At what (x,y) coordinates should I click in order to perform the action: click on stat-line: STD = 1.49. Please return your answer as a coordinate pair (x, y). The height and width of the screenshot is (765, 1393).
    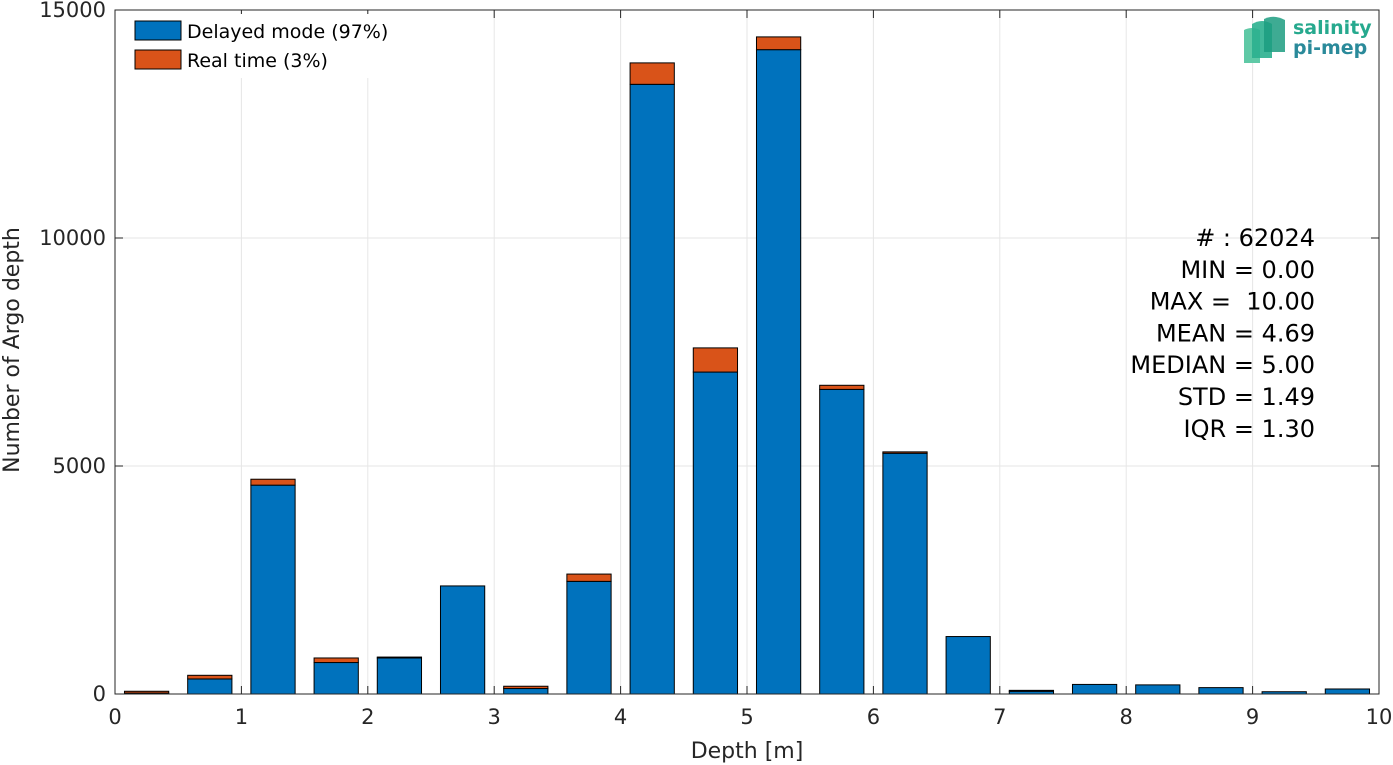
    Looking at the image, I should click on (1246, 397).